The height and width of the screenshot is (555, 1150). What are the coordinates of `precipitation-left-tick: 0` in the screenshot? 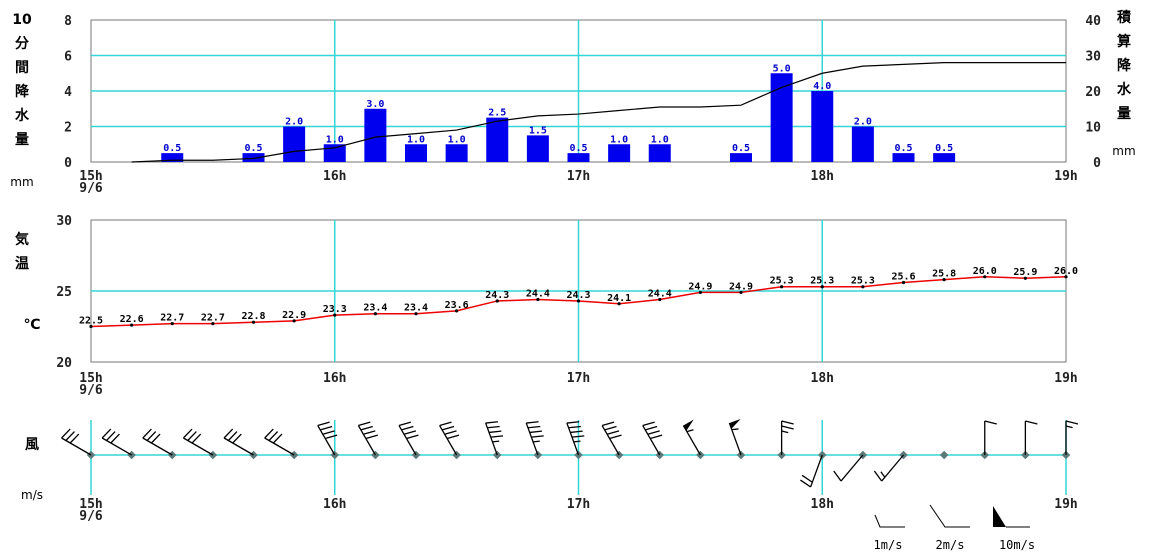 It's located at (68, 163).